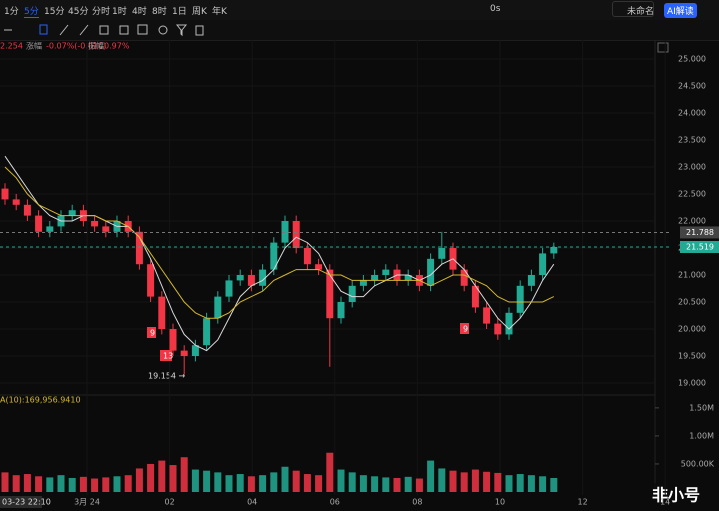  I want to click on period-button: 周K, so click(199, 12).